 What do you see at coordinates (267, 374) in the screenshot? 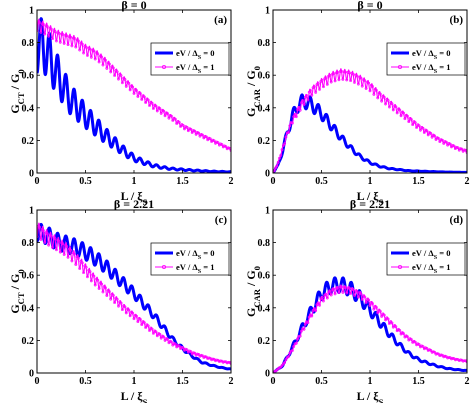
I see `y-tick-label: 0` at bounding box center [267, 374].